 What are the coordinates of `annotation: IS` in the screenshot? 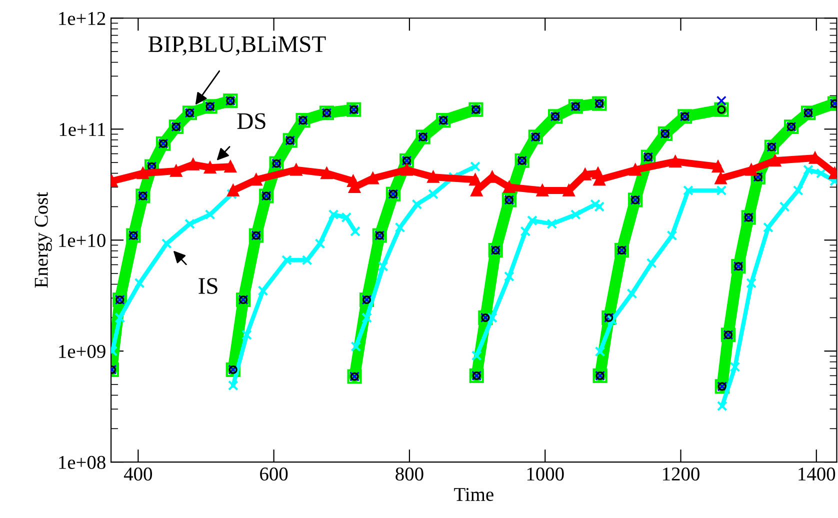 It's located at (208, 286).